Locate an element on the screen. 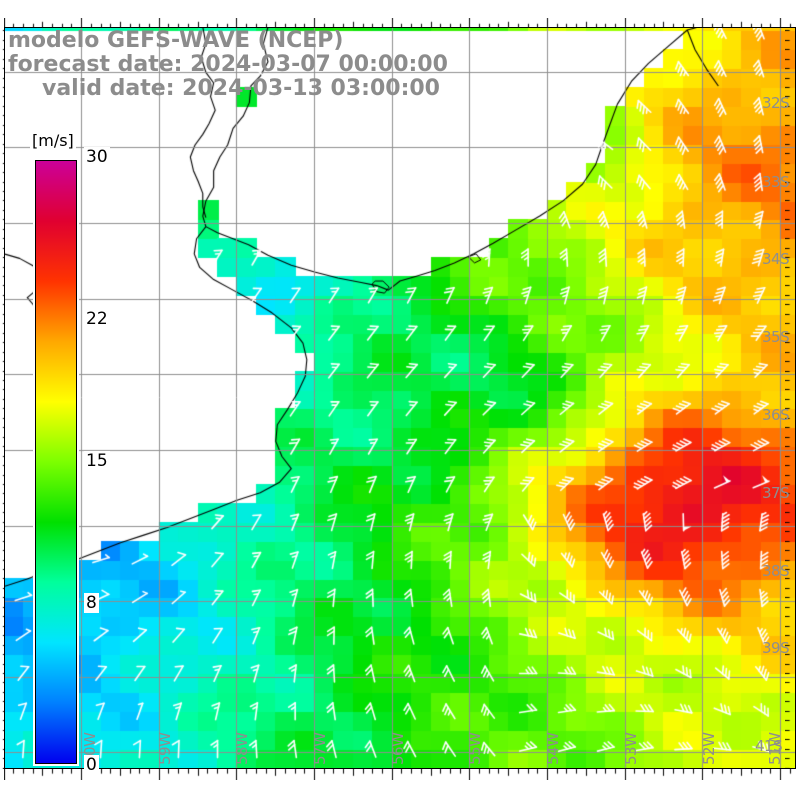 Image resolution: width=800 pixels, height=800 pixels. colorbar-gradient is located at coordinates (56, 462).